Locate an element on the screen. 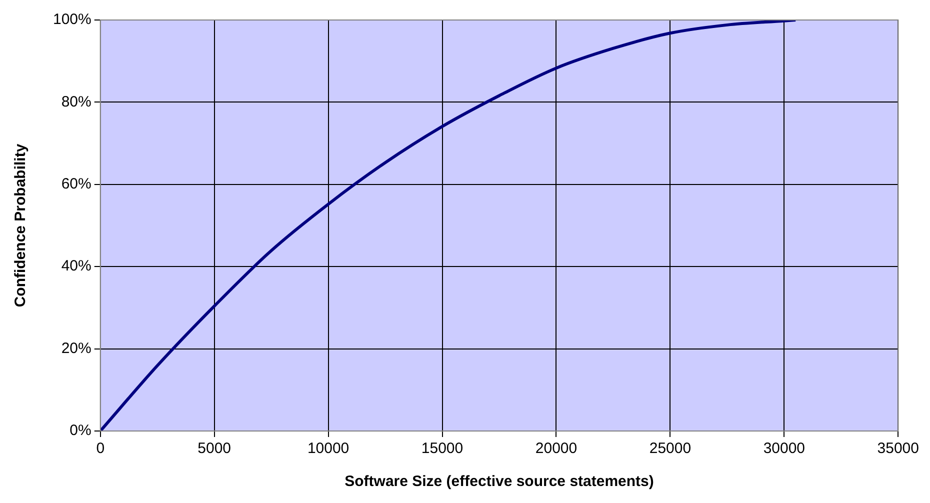  x-tick-label: 35000 is located at coordinates (898, 449).